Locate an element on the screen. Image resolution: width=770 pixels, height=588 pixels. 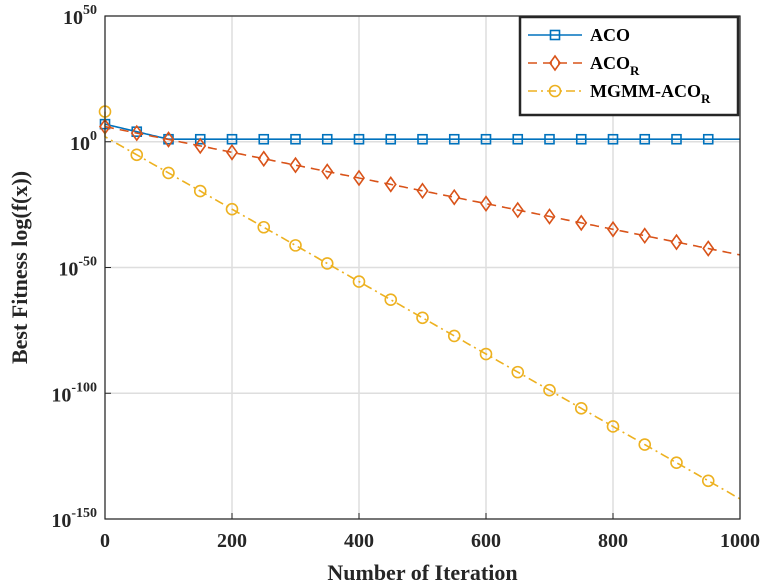
y-tick-exponent: -50 is located at coordinates (87, 262).